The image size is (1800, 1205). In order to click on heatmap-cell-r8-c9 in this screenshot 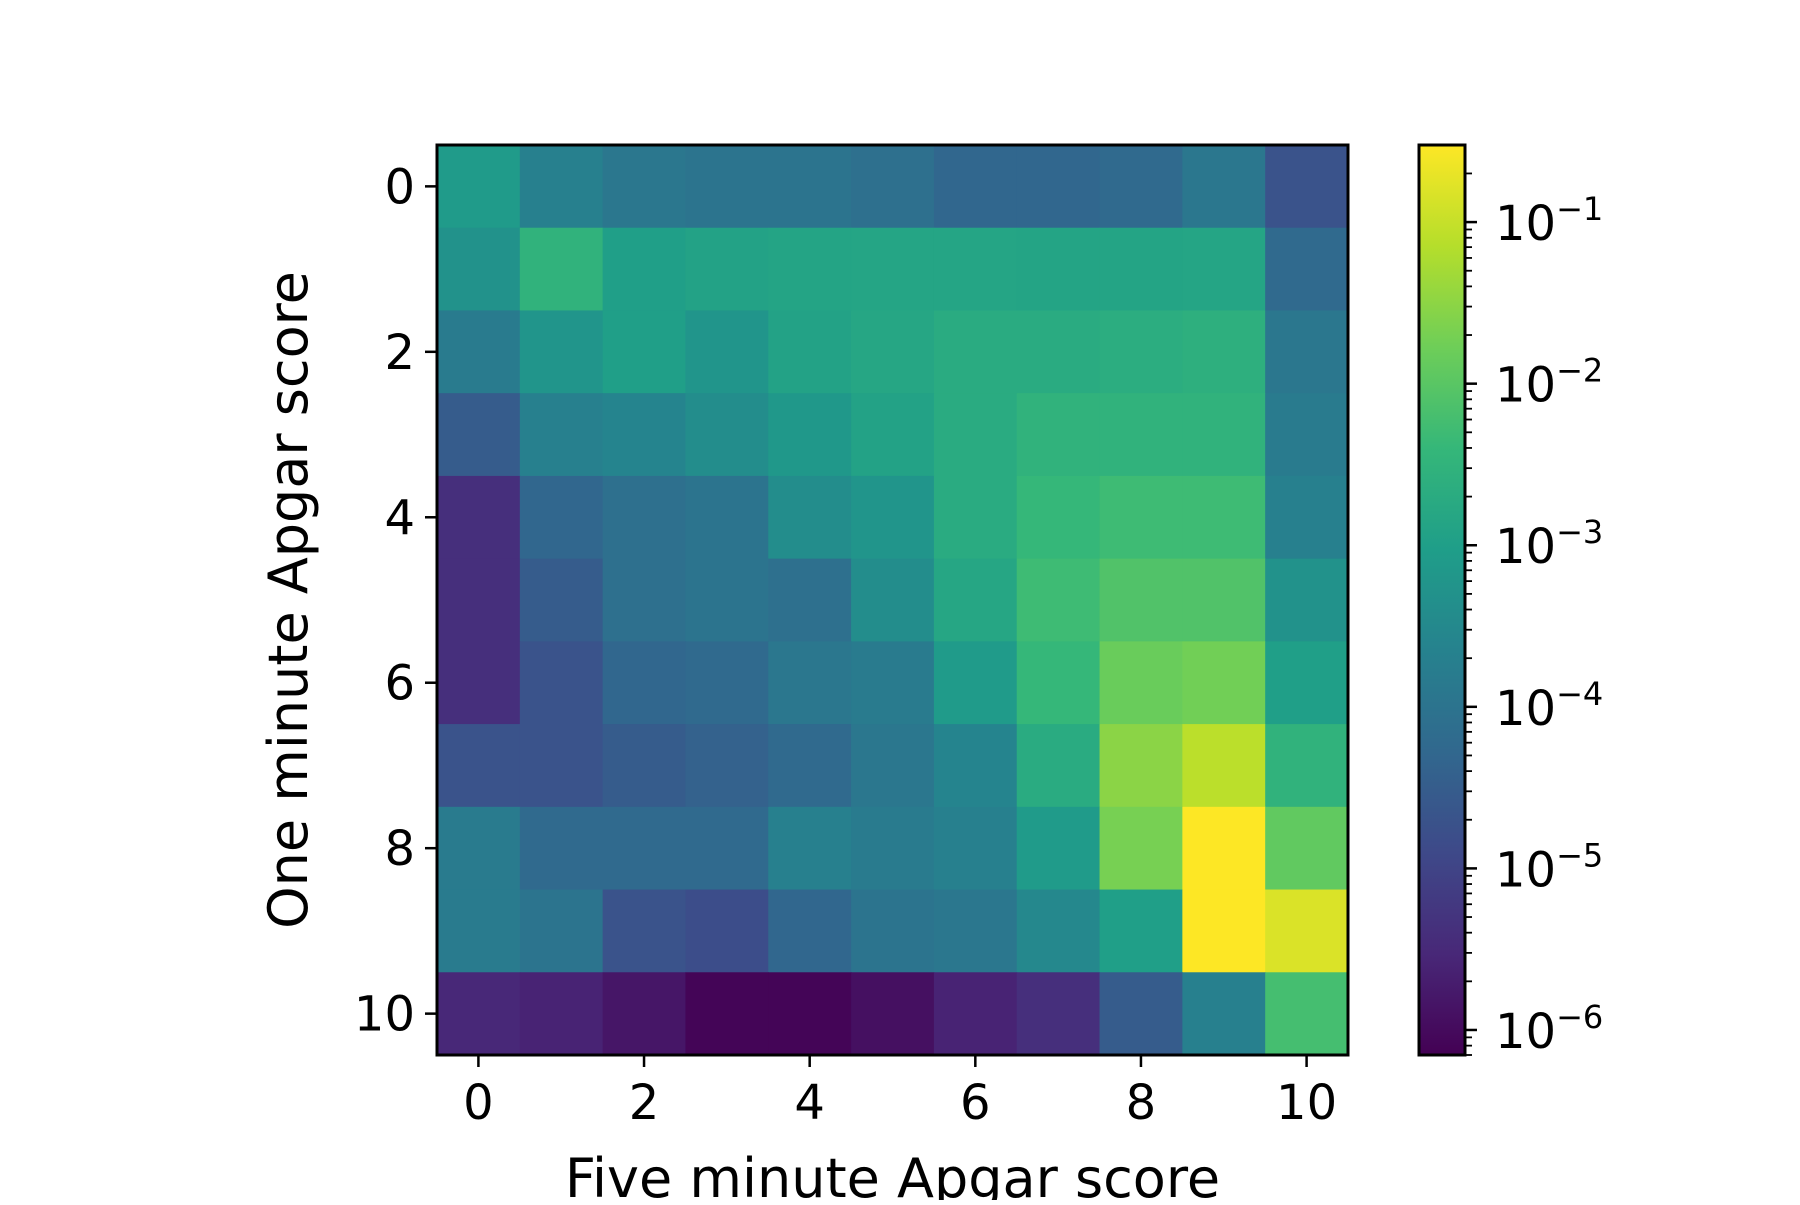, I will do `click(1224, 848)`.